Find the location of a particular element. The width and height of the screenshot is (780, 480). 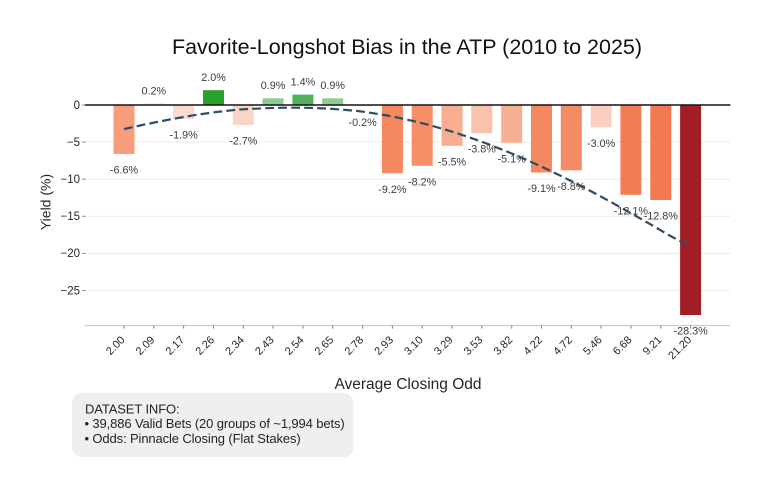

svg-text: -8.8% is located at coordinates (571, 187).